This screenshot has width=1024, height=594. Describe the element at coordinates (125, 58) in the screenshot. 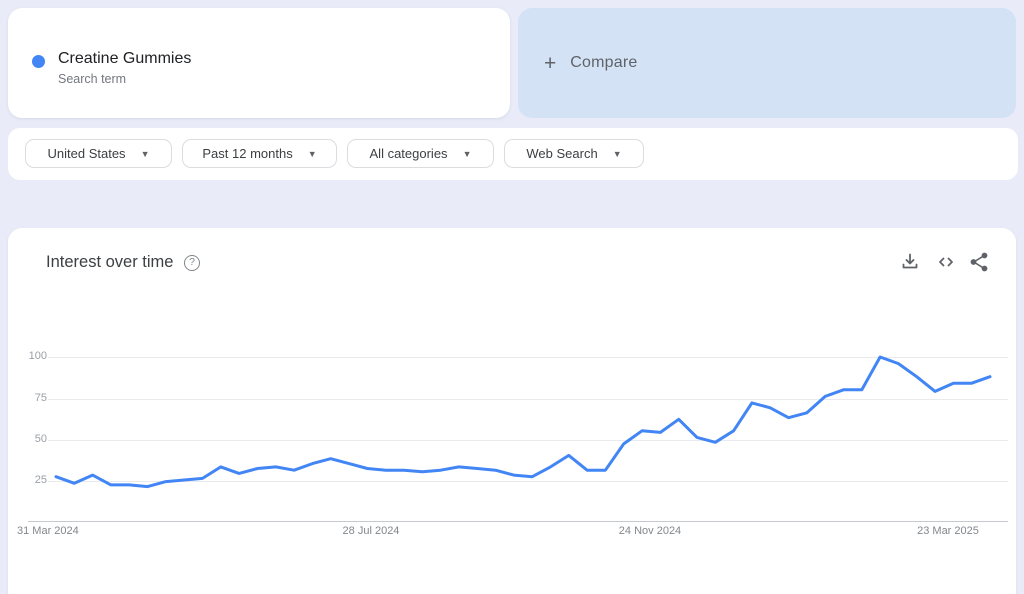

I see `search-term-title: Creatine Gummies` at that location.